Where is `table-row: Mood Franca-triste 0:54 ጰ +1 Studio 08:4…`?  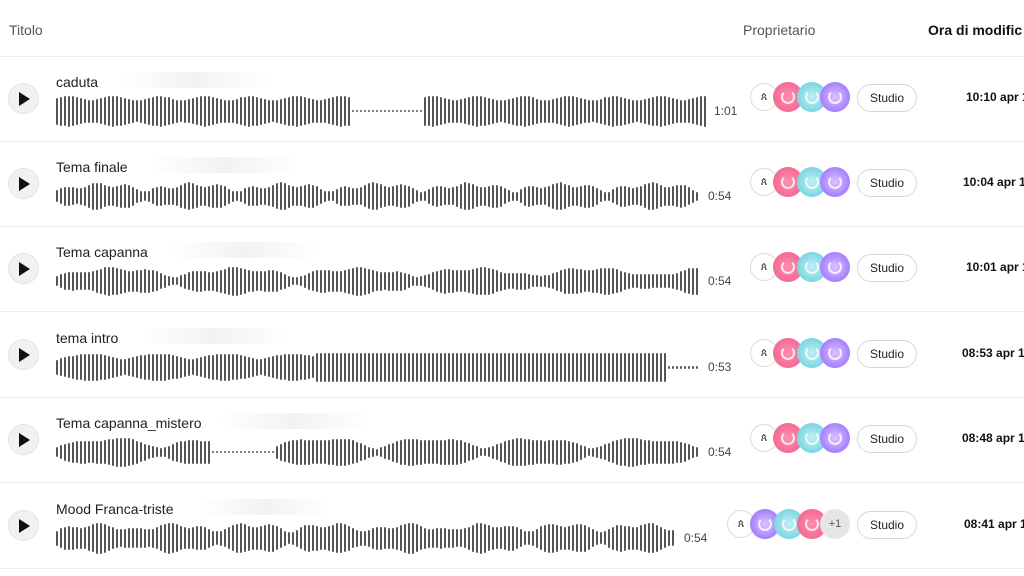
table-row: Mood Franca-triste 0:54 ጰ +1 Studio 08:4… is located at coordinates (512, 526).